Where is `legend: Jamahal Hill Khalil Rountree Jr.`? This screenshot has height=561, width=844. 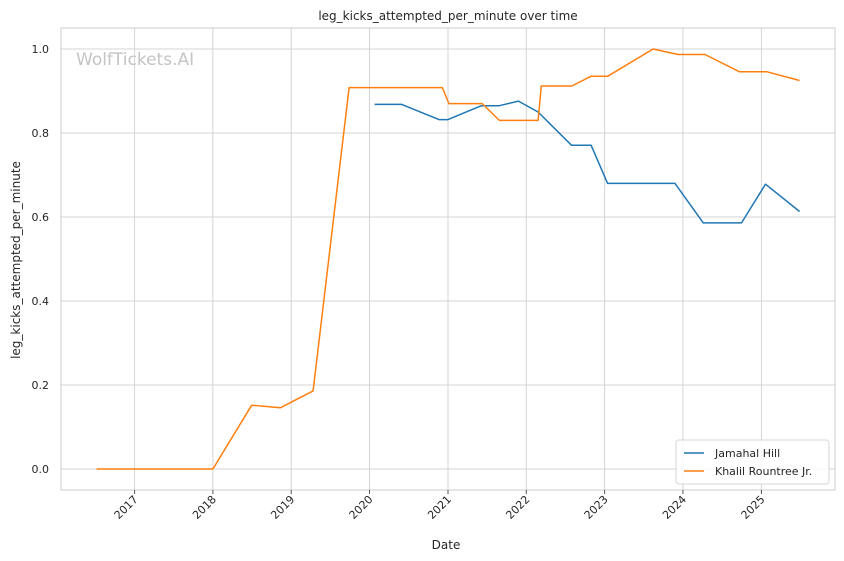
legend: Jamahal Hill Khalil Rountree Jr. is located at coordinates (752, 462).